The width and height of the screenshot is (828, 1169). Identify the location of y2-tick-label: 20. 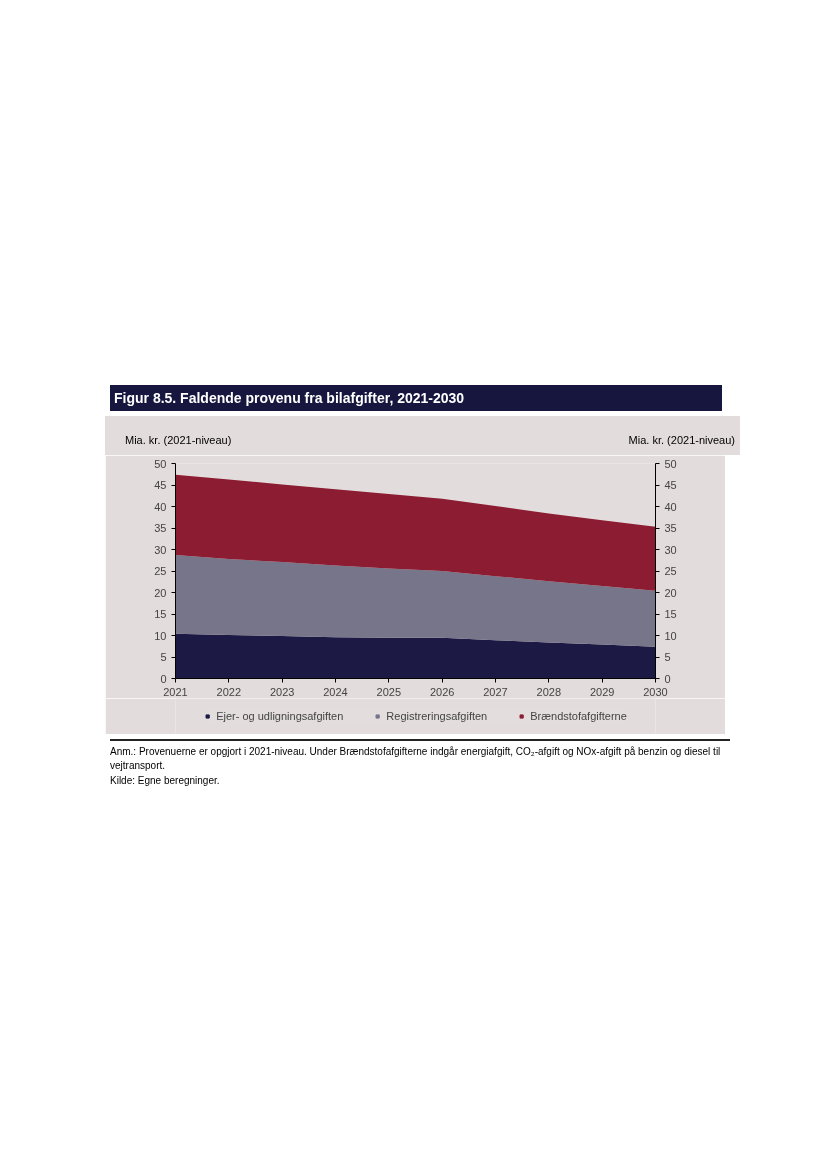
(670, 592).